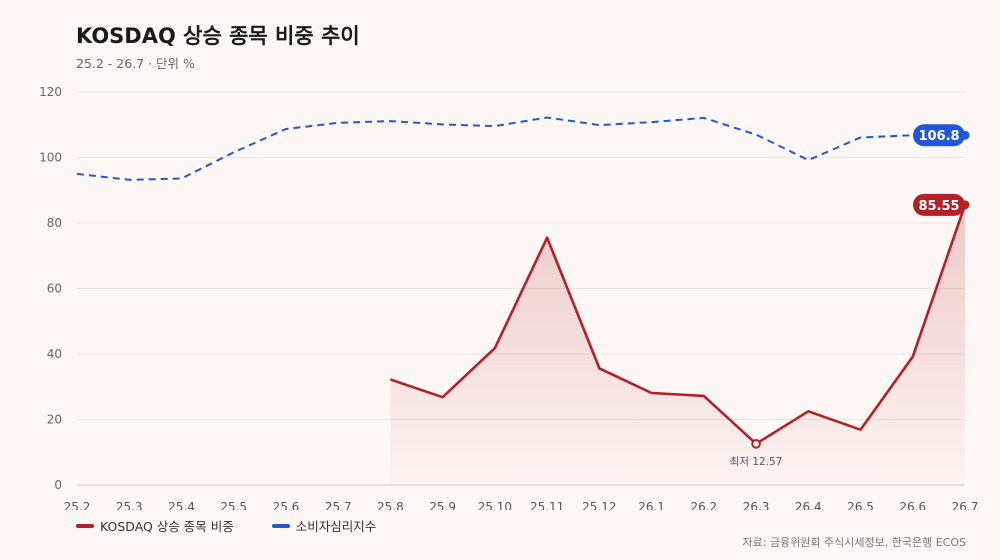  I want to click on x-tick-label: 26.4, so click(808, 505).